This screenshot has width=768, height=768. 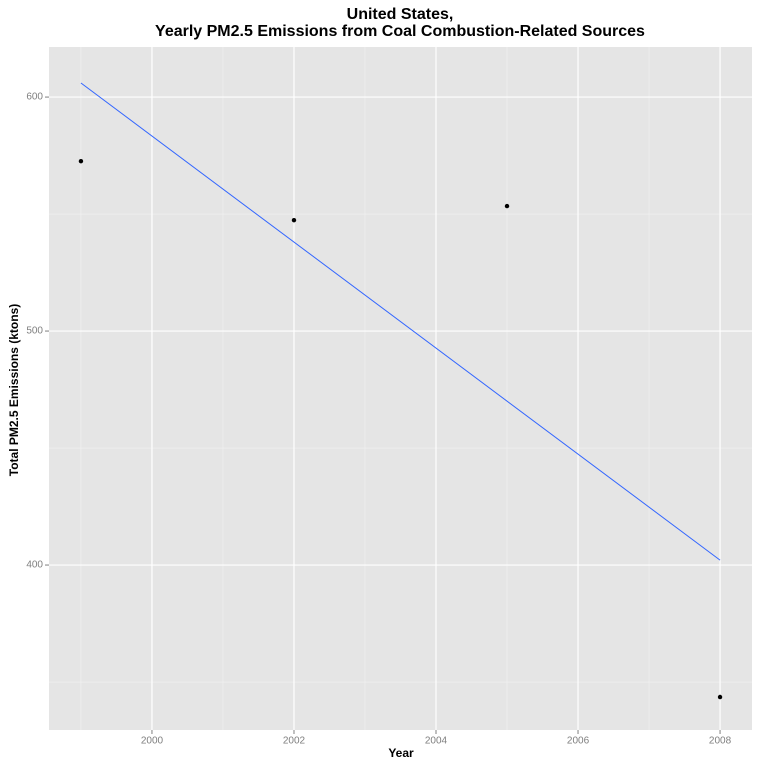 I want to click on y-tick-label: 400, so click(x=34, y=565).